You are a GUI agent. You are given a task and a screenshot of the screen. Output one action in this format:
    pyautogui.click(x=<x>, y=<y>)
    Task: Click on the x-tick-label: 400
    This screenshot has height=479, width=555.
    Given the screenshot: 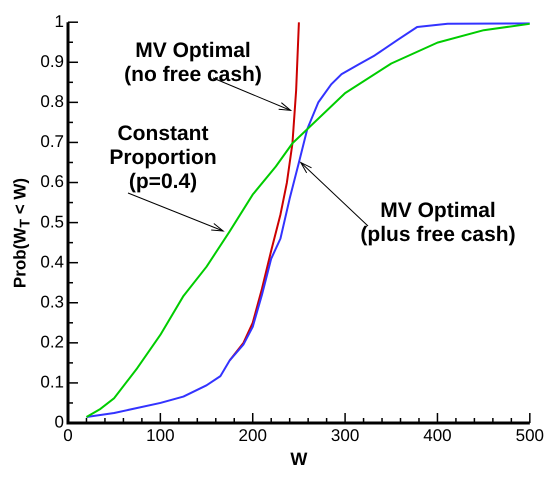 What is the action you would take?
    pyautogui.click(x=437, y=435)
    